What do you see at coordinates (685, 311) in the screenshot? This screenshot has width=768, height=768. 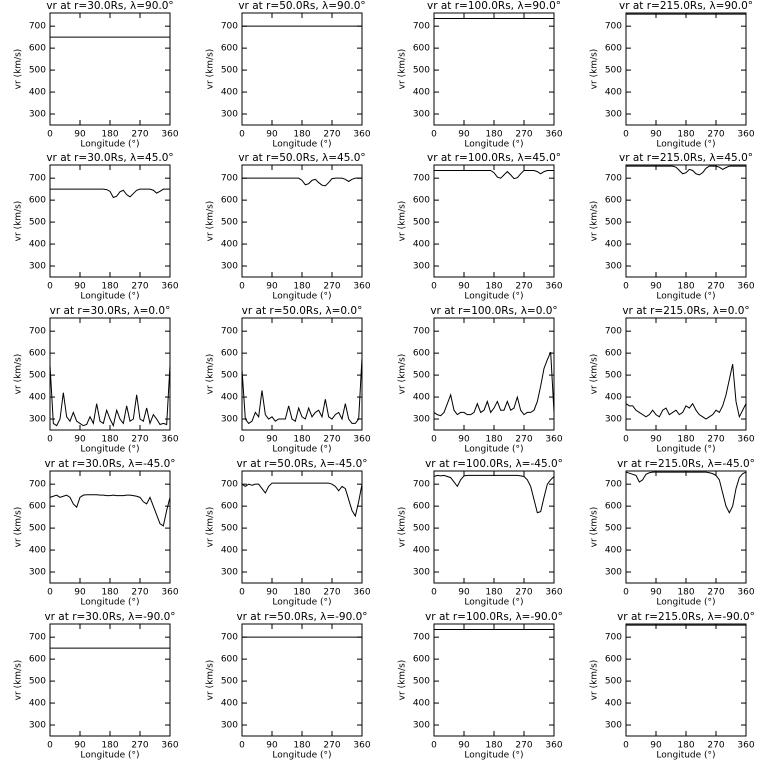 I see `panel-title: vr at r=215.0Rs, λ=0.0°` at bounding box center [685, 311].